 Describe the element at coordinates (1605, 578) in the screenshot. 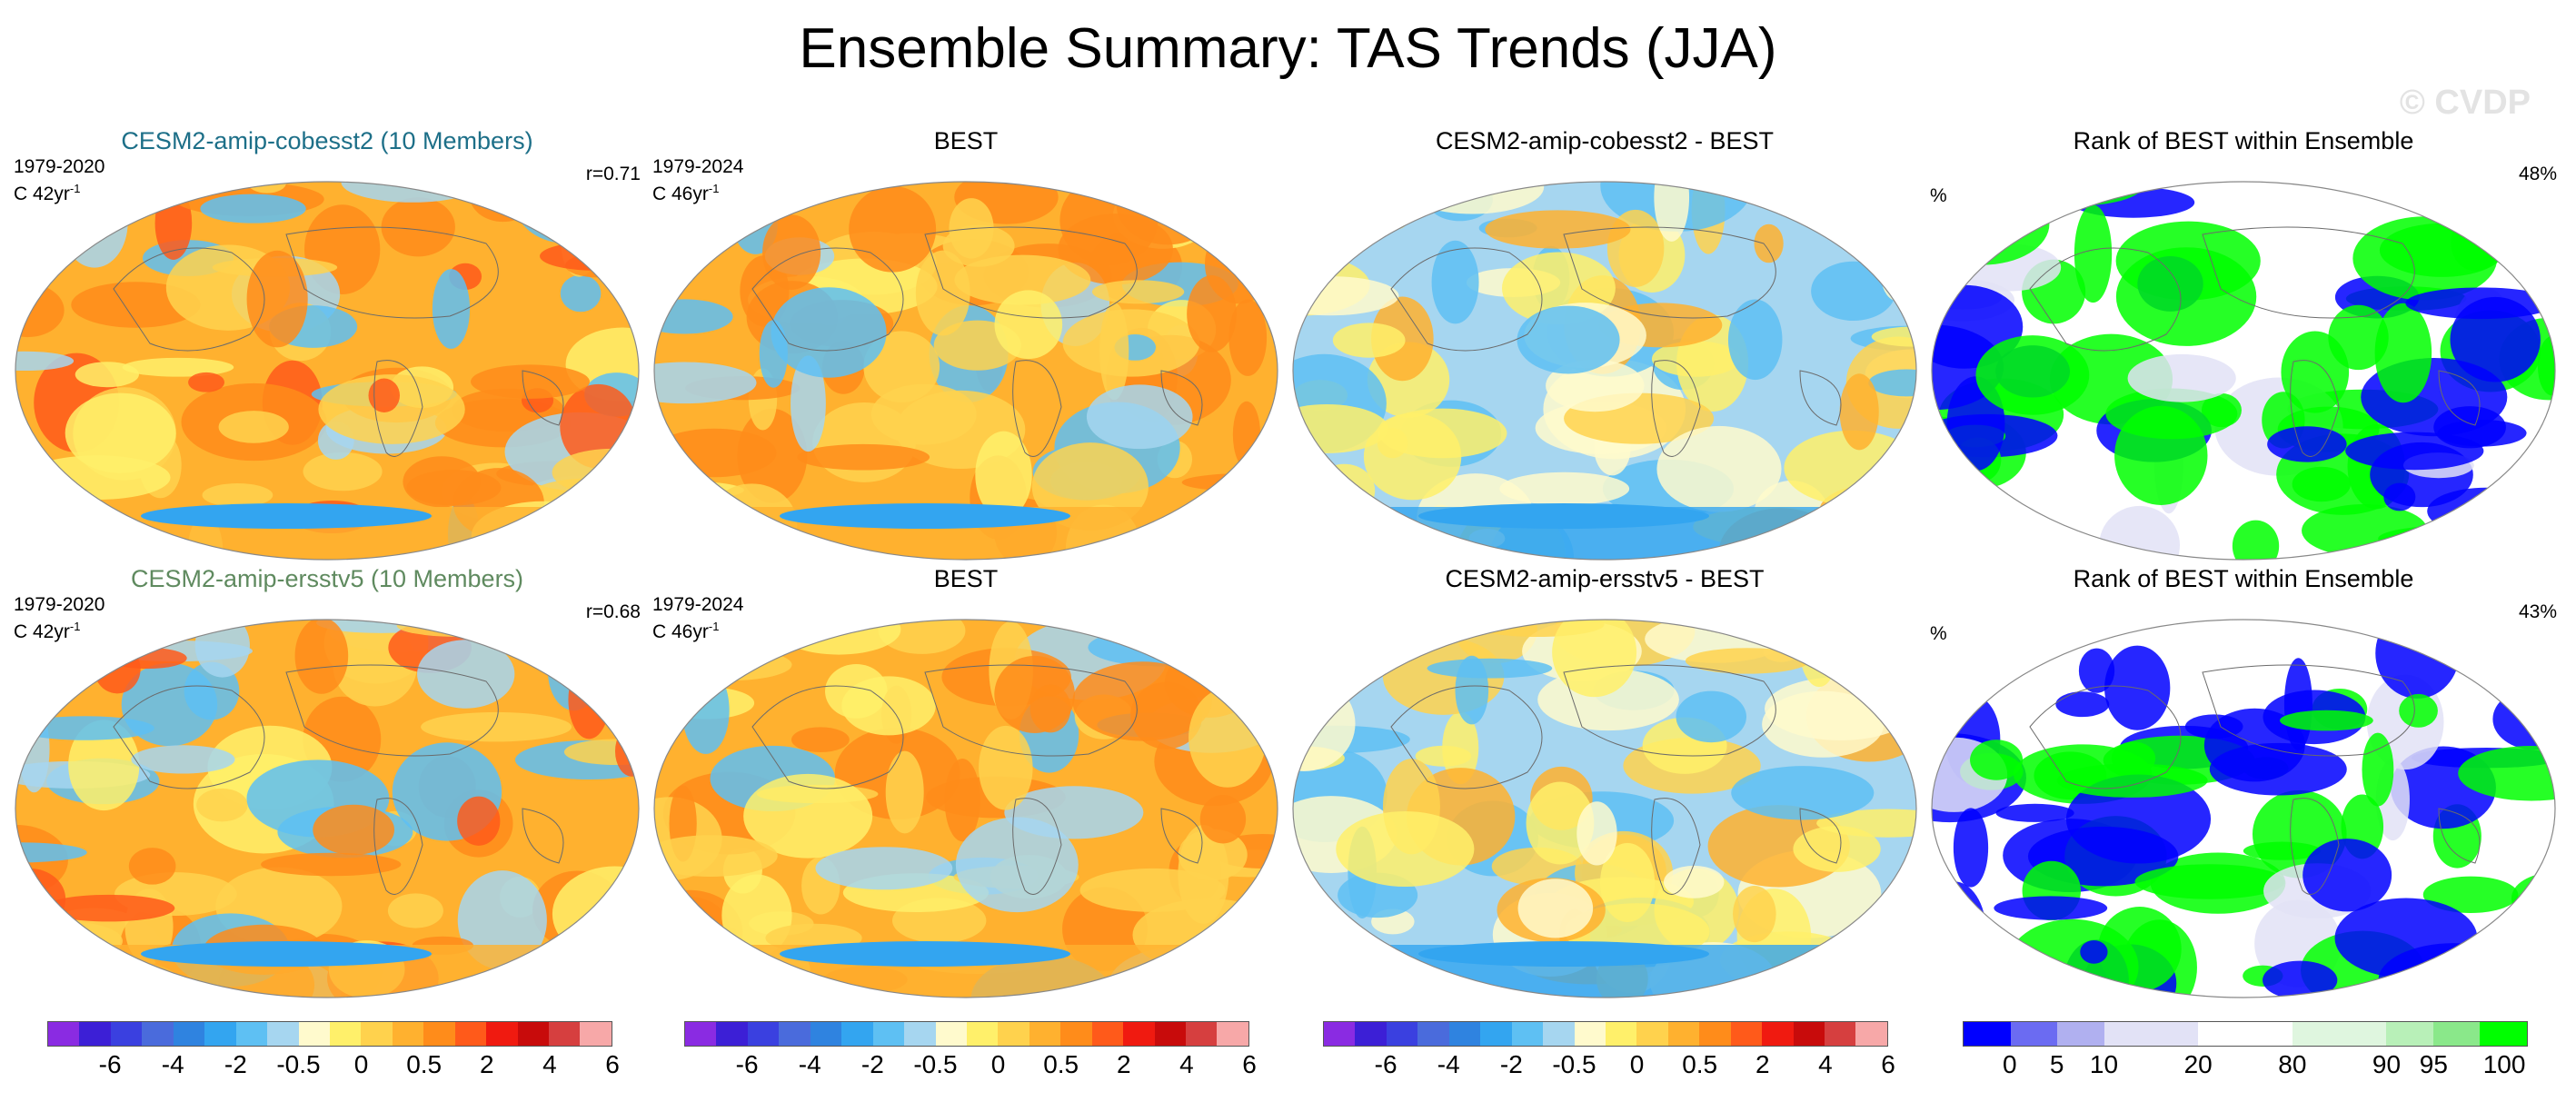

I see `panel-title: CESM2-amip-ersstv5 - BEST` at that location.